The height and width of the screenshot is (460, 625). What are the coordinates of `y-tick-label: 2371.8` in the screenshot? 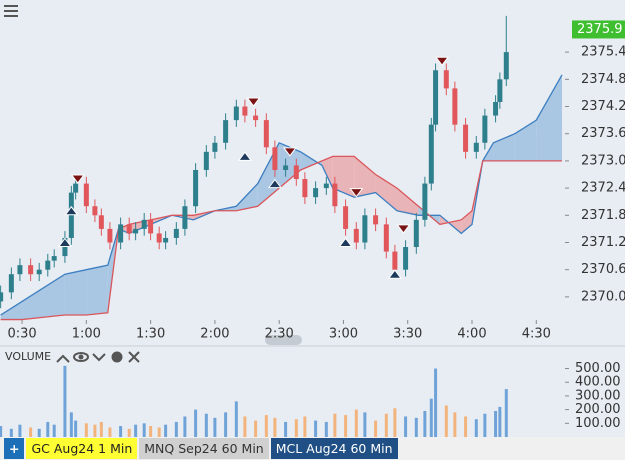 It's located at (603, 215).